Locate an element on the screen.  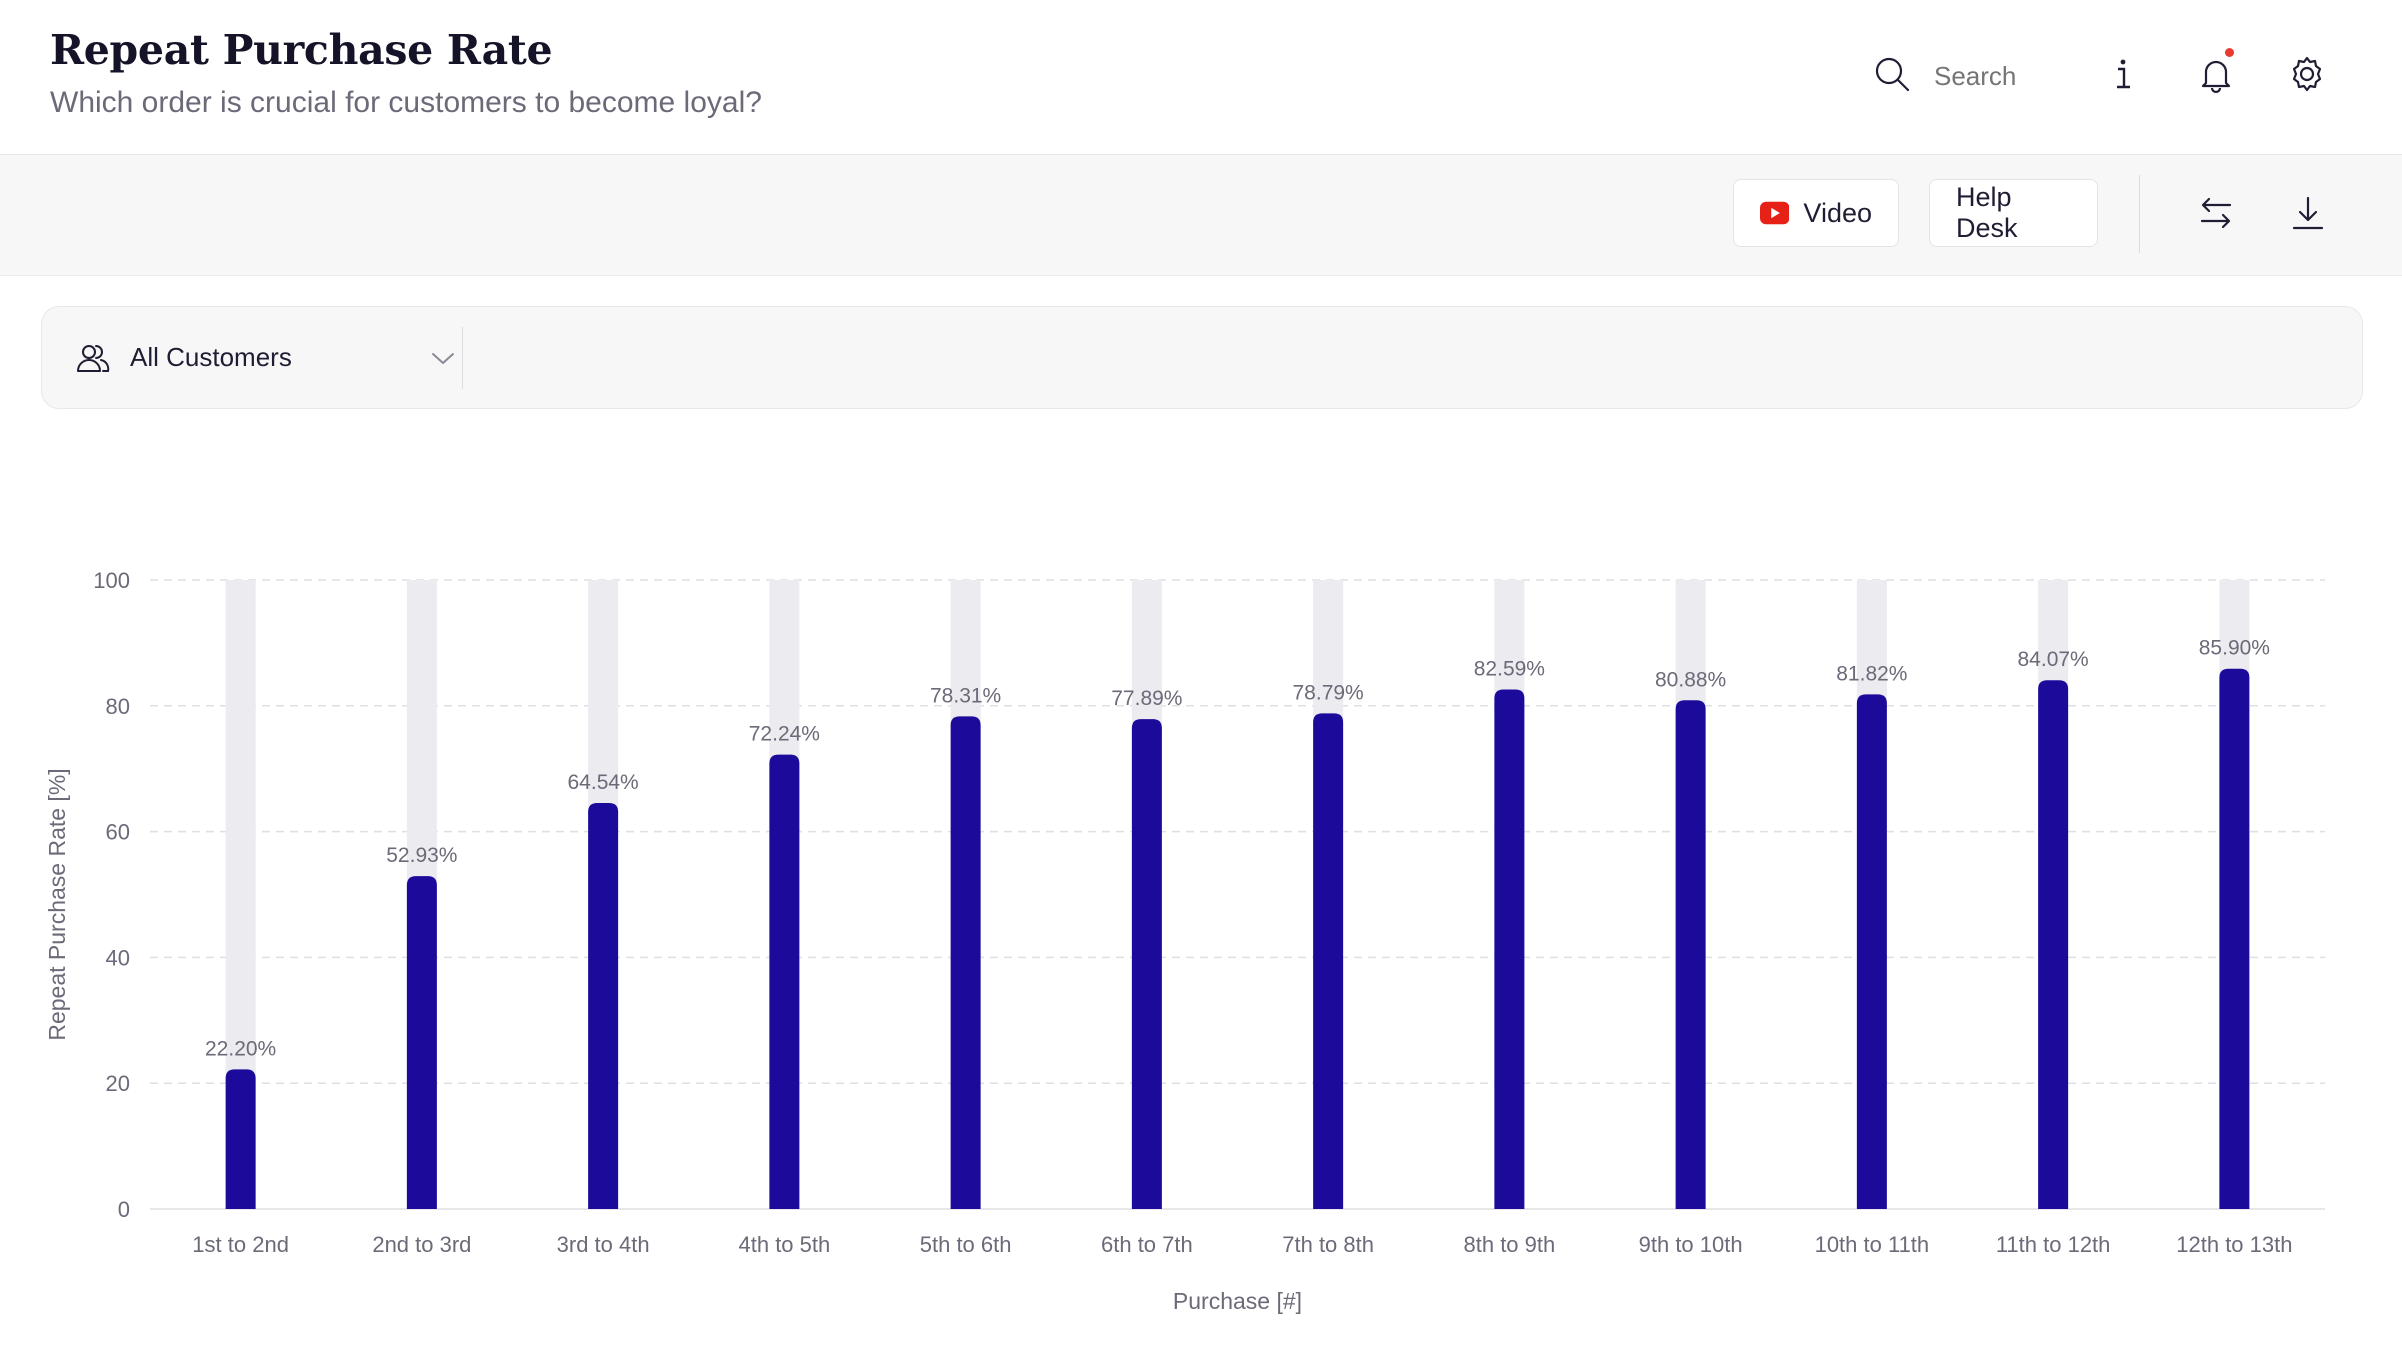
x-tick-label: 7th to 8th is located at coordinates (1328, 1244).